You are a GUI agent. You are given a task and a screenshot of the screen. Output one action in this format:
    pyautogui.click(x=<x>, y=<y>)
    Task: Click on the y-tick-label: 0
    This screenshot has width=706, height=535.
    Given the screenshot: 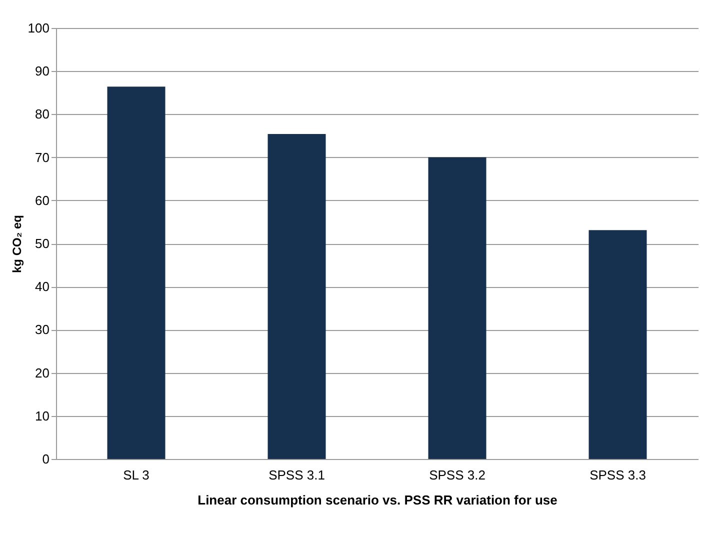 What is the action you would take?
    pyautogui.click(x=46, y=459)
    